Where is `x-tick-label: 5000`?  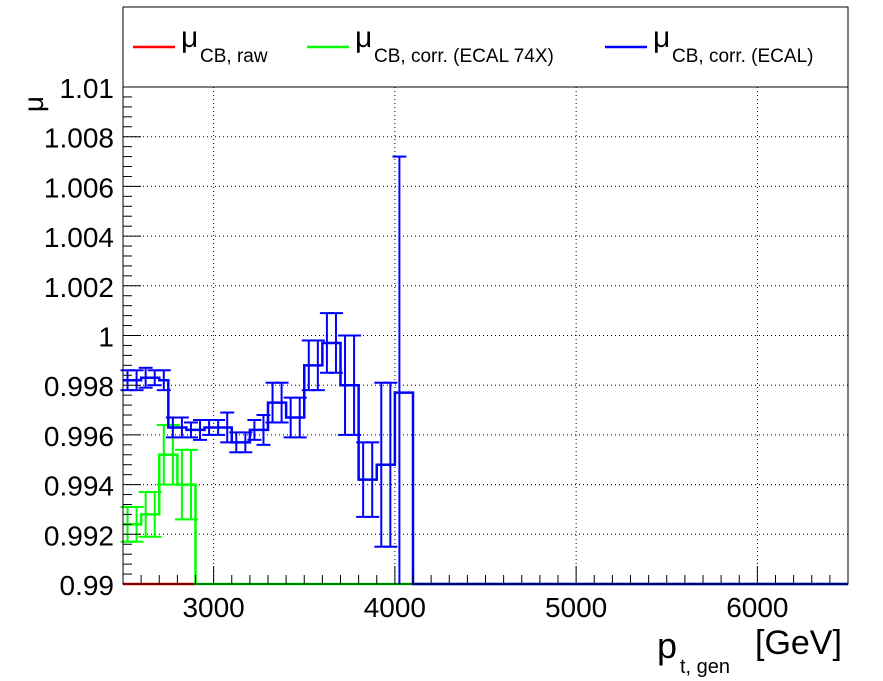 x-tick-label: 5000 is located at coordinates (576, 607).